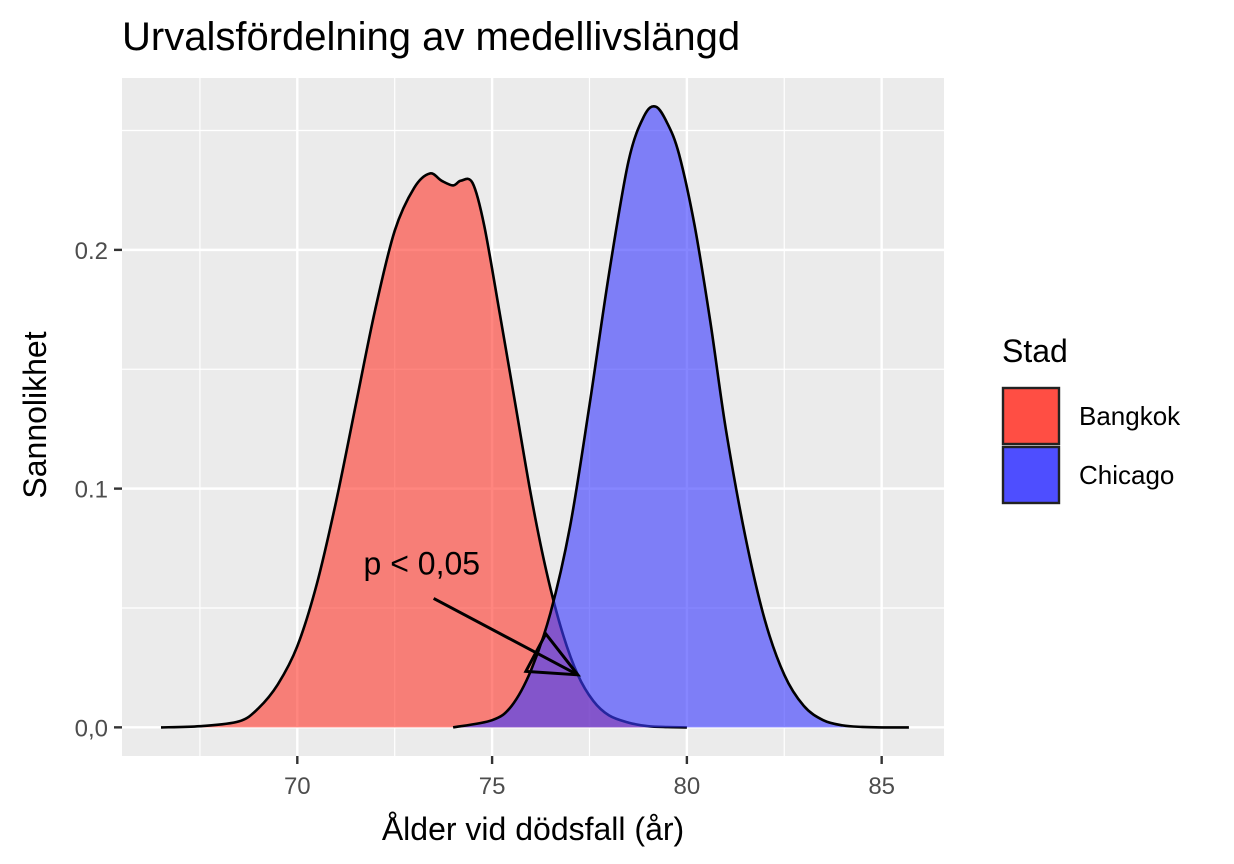 Image resolution: width=1234 pixels, height=864 pixels. I want to click on y-axis-title: Sannolikhet, so click(35, 414).